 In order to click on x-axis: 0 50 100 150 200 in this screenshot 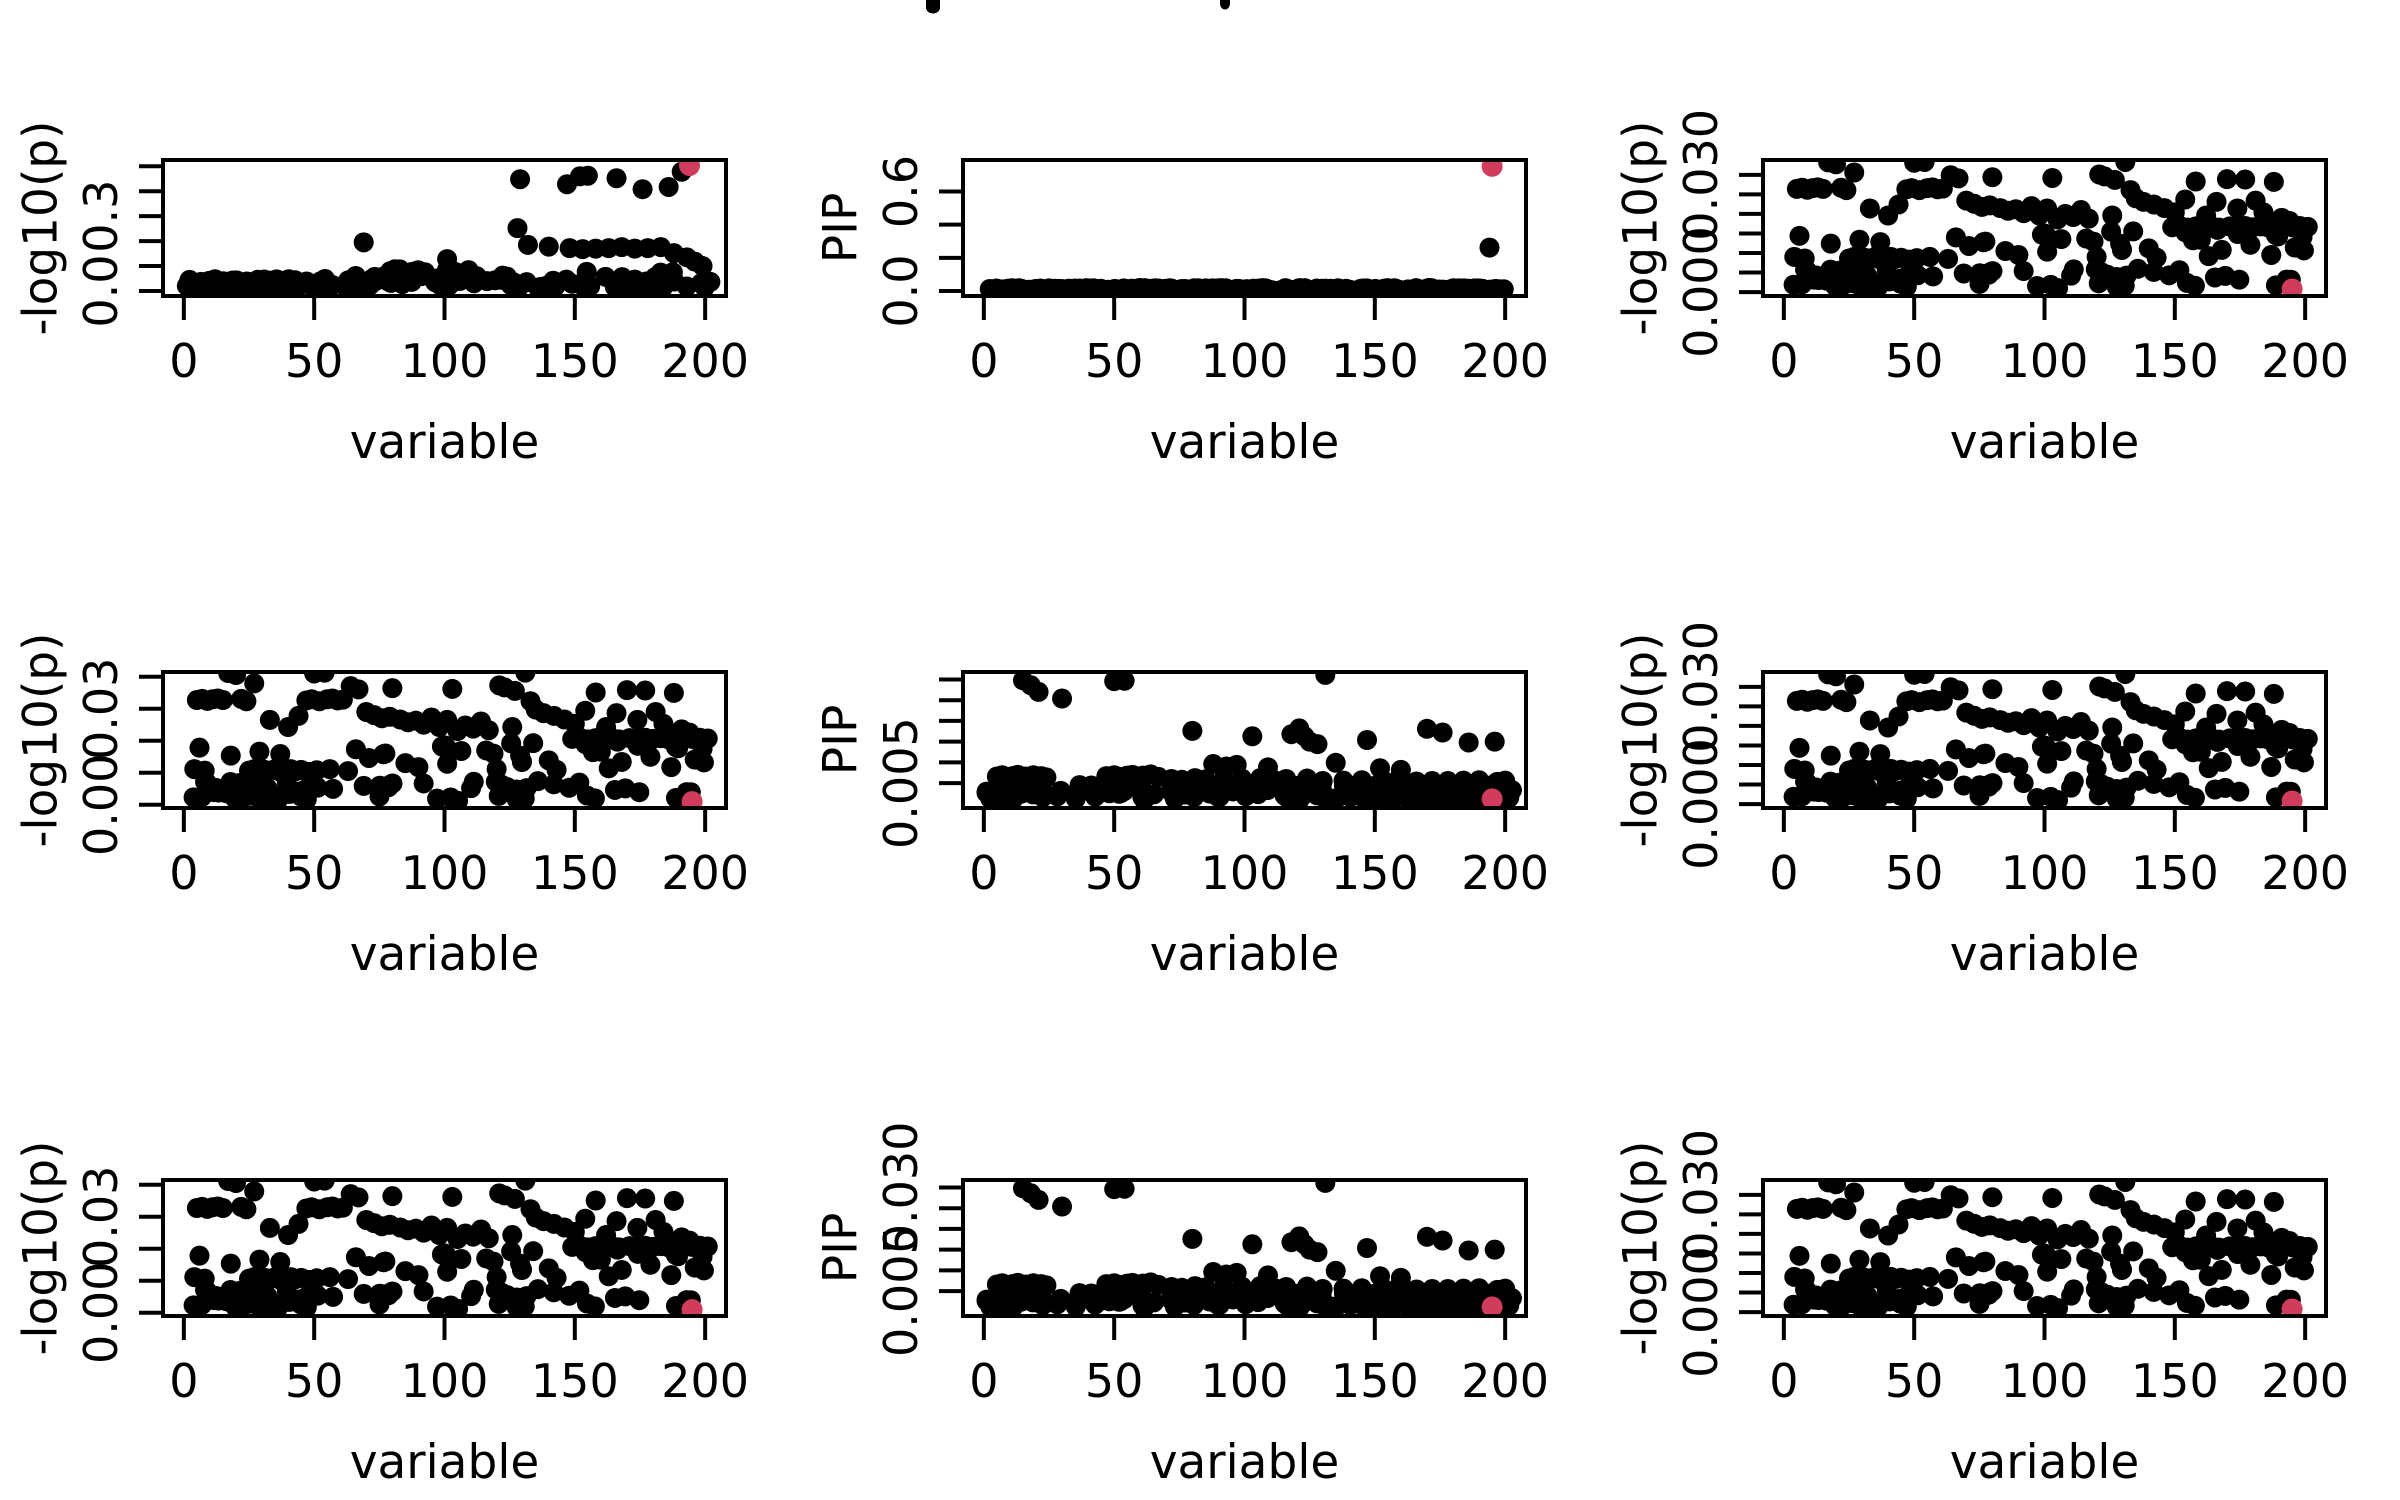, I will do `click(1259, 1362)`.